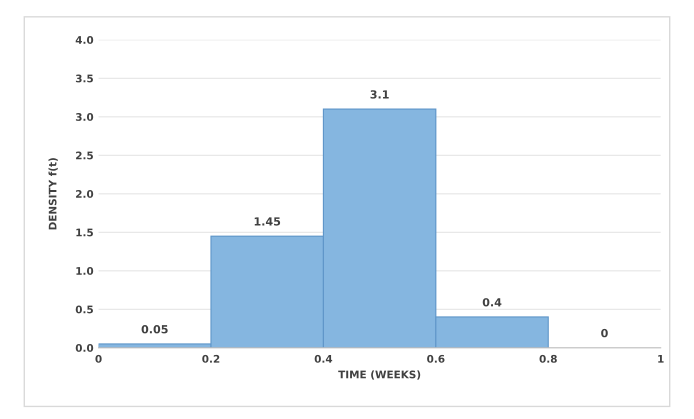 This screenshot has width=694, height=419. What do you see at coordinates (267, 221) in the screenshot?
I see `data-label: 1.45` at bounding box center [267, 221].